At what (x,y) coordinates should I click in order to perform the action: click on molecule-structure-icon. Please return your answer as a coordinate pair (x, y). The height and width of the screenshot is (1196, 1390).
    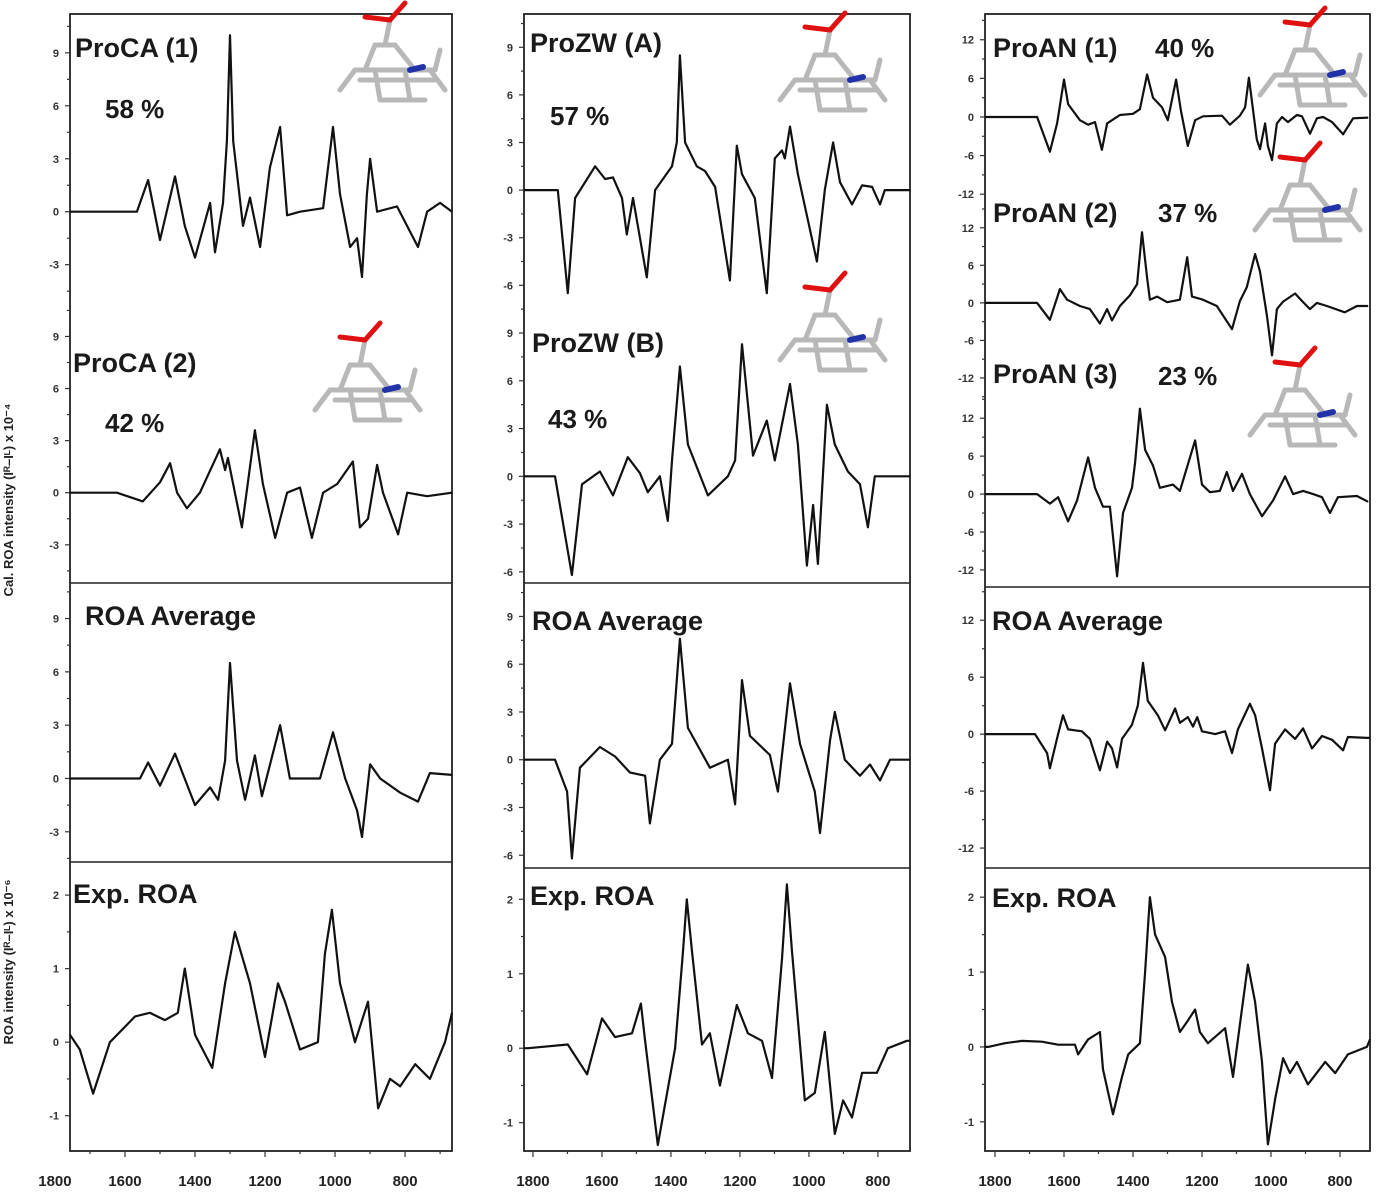
    Looking at the image, I should click on (1307, 191).